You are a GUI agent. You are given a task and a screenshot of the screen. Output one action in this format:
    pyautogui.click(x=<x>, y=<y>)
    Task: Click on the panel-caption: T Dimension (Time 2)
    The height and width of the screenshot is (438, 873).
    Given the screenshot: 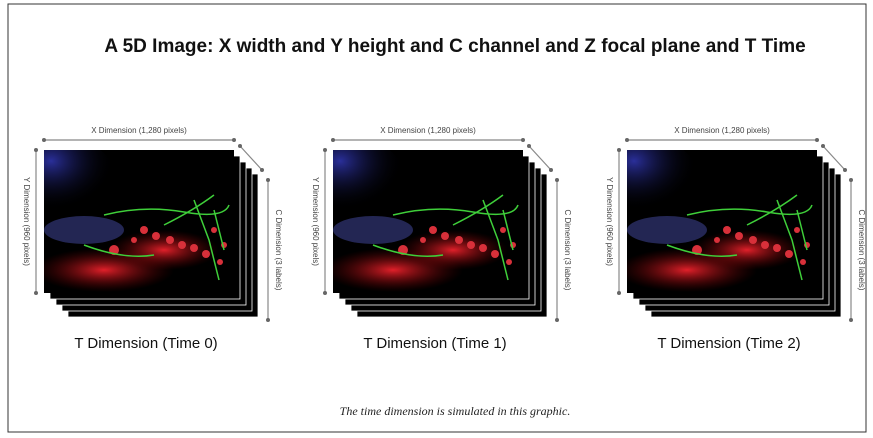 What is the action you would take?
    pyautogui.click(x=728, y=343)
    